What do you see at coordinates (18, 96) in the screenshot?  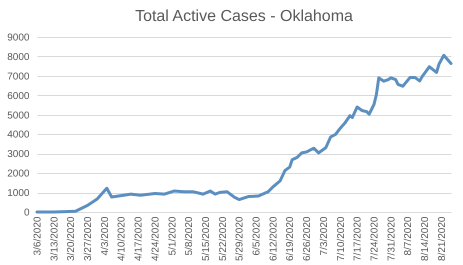 I see `y-tick-label: 6000` at bounding box center [18, 96].